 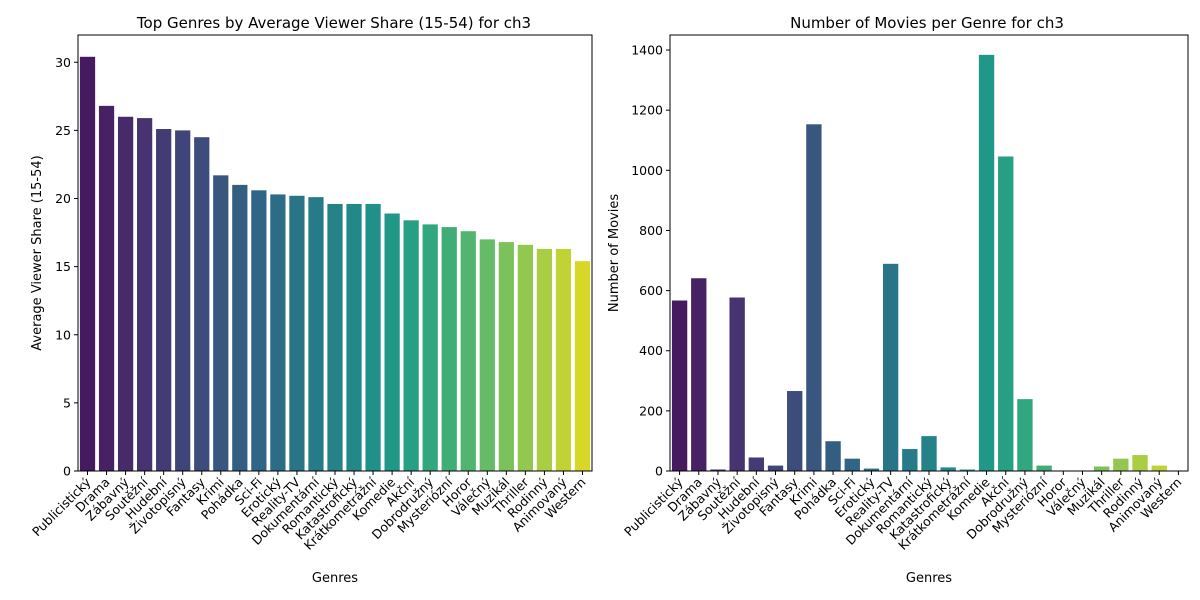 I want to click on y-tick-label: 400, so click(x=651, y=350).